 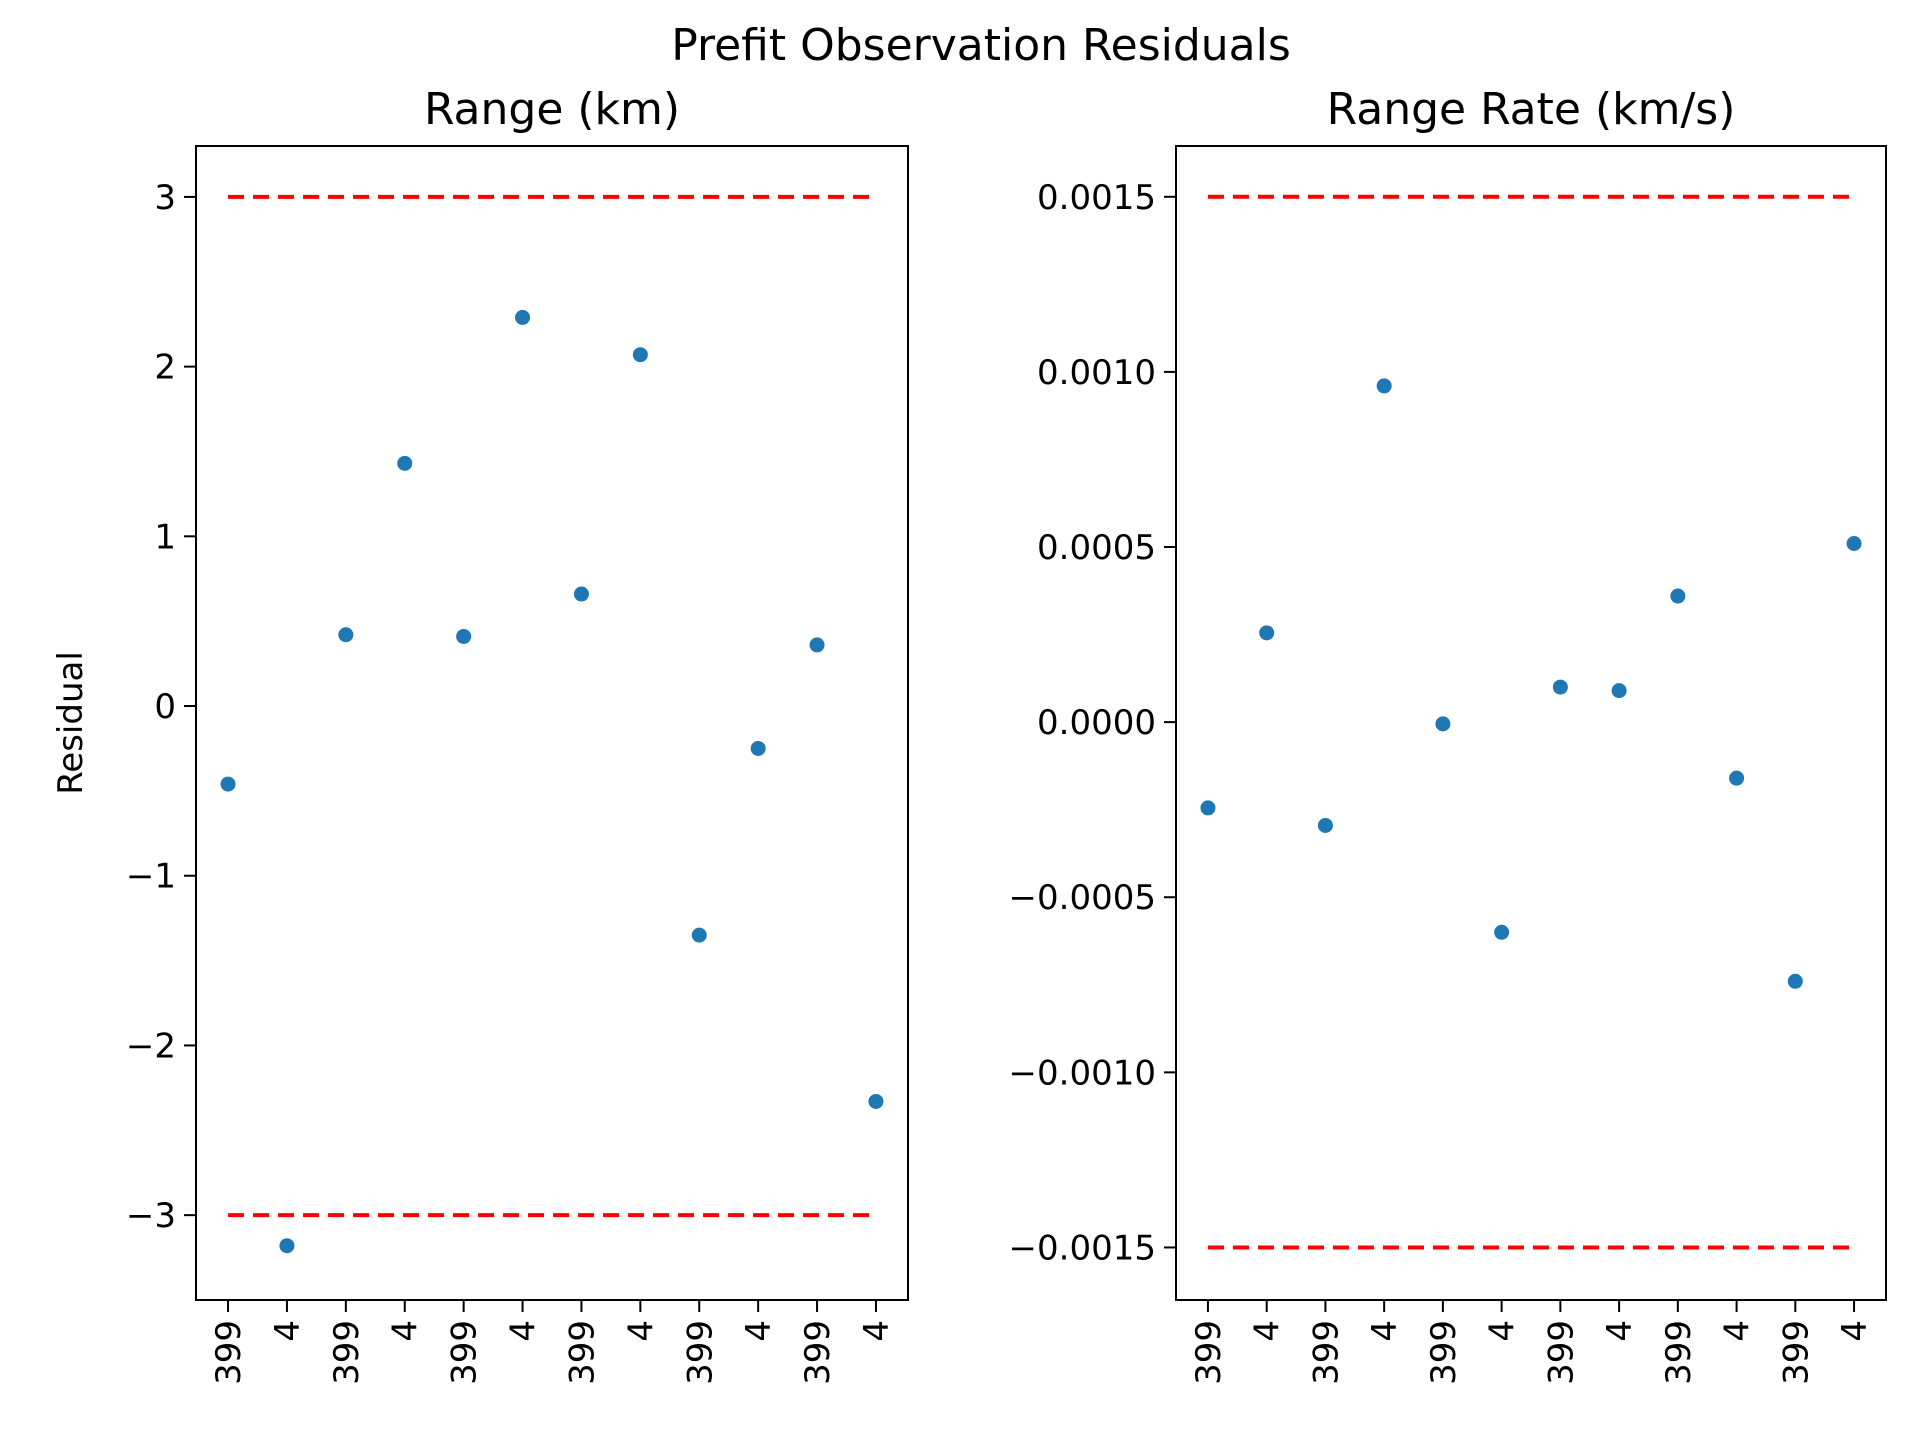 What do you see at coordinates (165, 198) in the screenshot?
I see `y-tick-label-1-6: 3` at bounding box center [165, 198].